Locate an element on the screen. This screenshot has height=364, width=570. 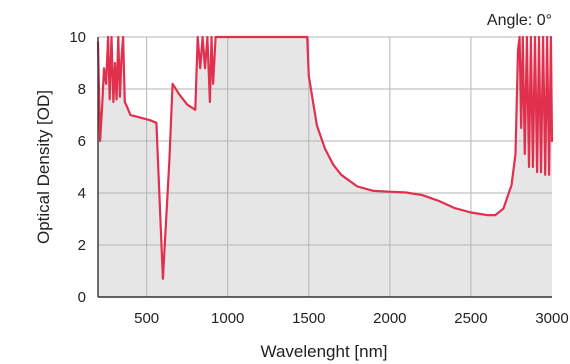
y-tick-label: 8 is located at coordinates (82, 89).